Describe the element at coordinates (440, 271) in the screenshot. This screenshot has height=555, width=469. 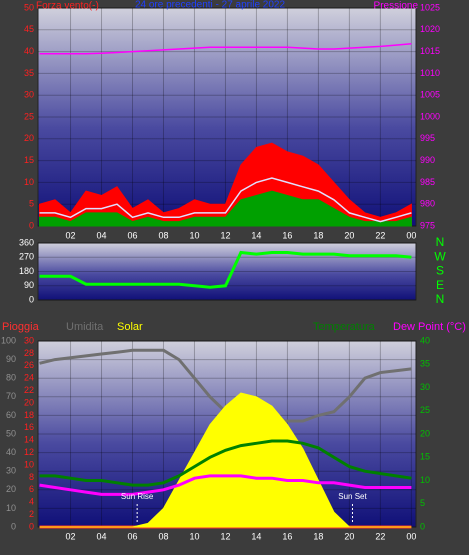
I see `y2-tick-label: S` at that location.